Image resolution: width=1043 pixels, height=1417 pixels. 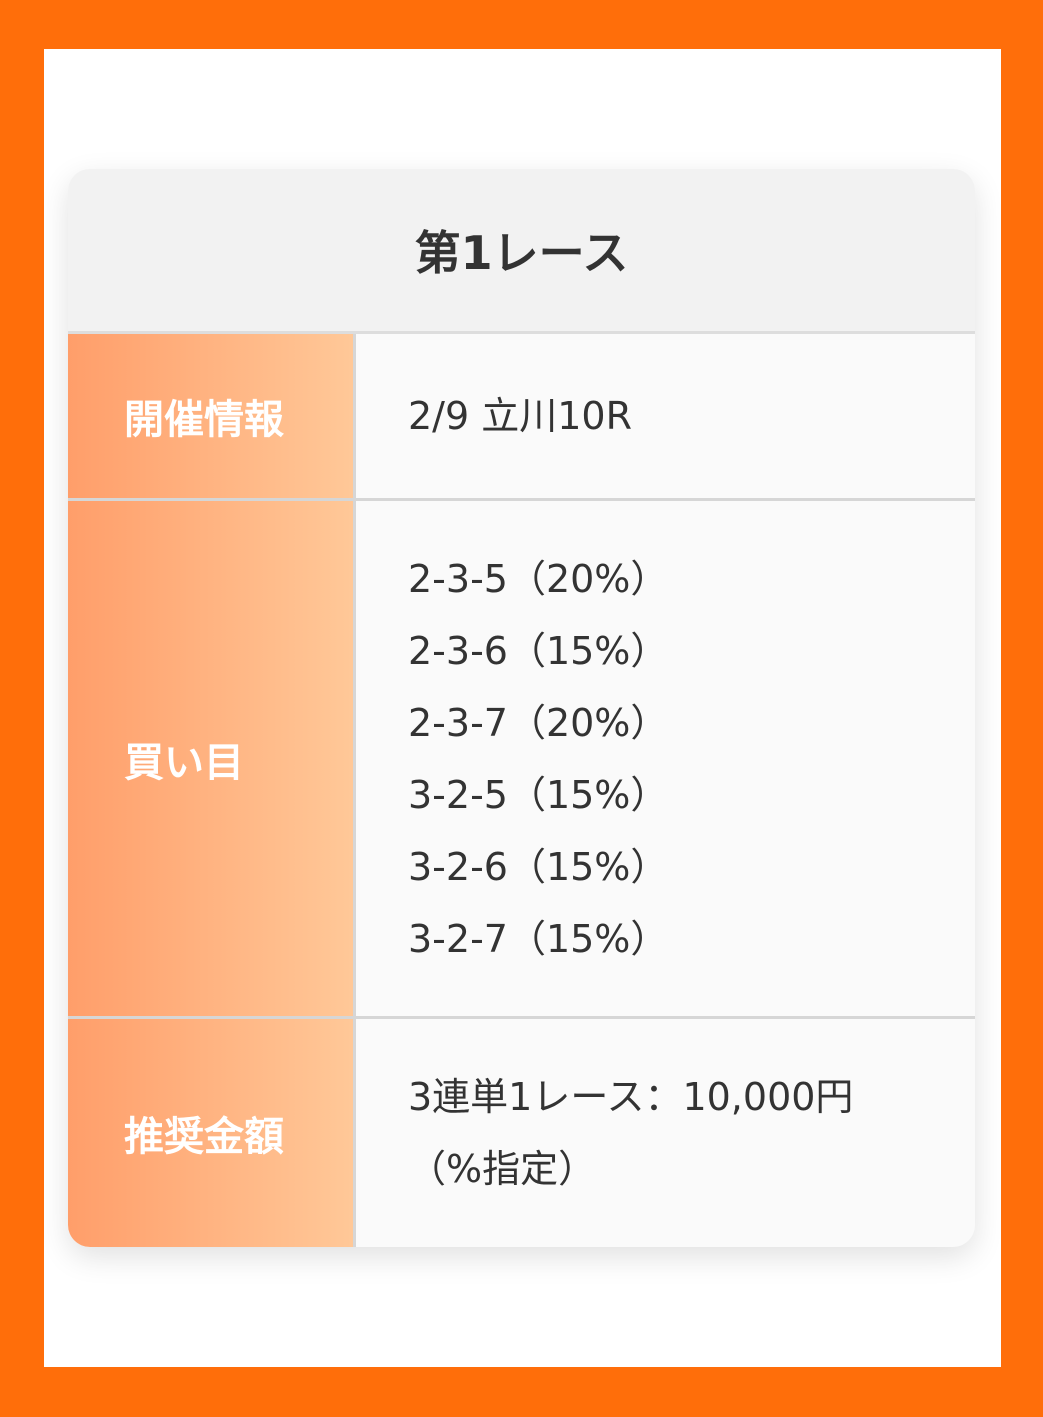 I want to click on bet-item: 3-2-6（15%）, so click(x=538, y=866).